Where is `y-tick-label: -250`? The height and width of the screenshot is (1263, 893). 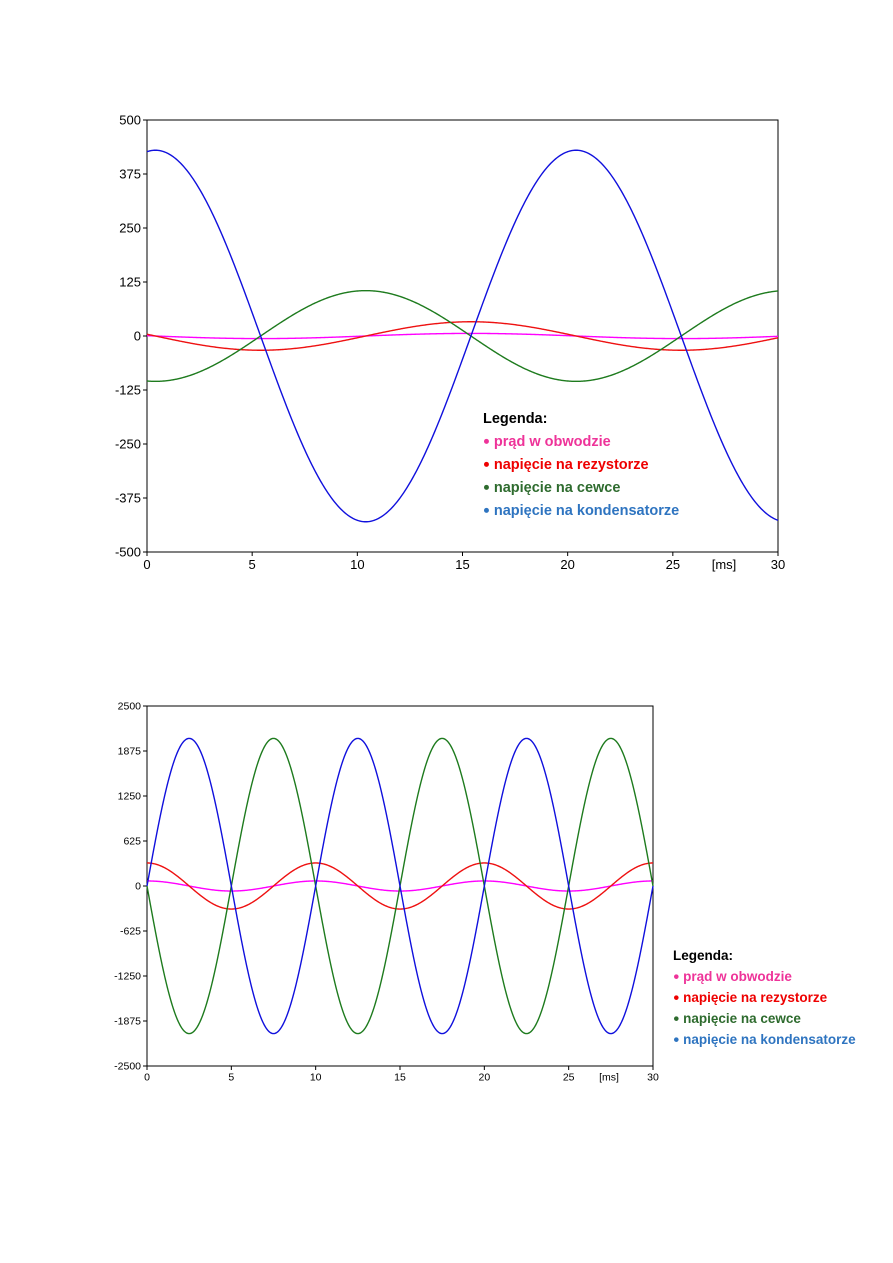 y-tick-label: -250 is located at coordinates (128, 444).